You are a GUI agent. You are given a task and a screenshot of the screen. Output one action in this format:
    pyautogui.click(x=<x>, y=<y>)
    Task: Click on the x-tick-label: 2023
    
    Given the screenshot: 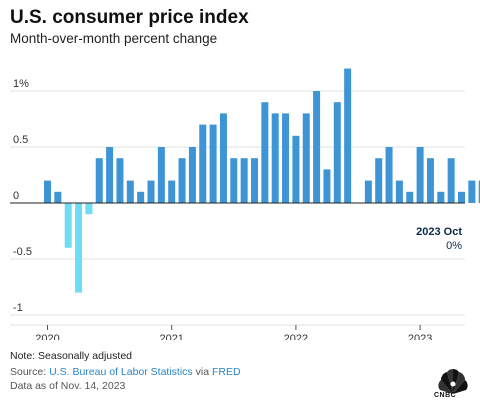 What is the action you would take?
    pyautogui.click(x=420, y=336)
    